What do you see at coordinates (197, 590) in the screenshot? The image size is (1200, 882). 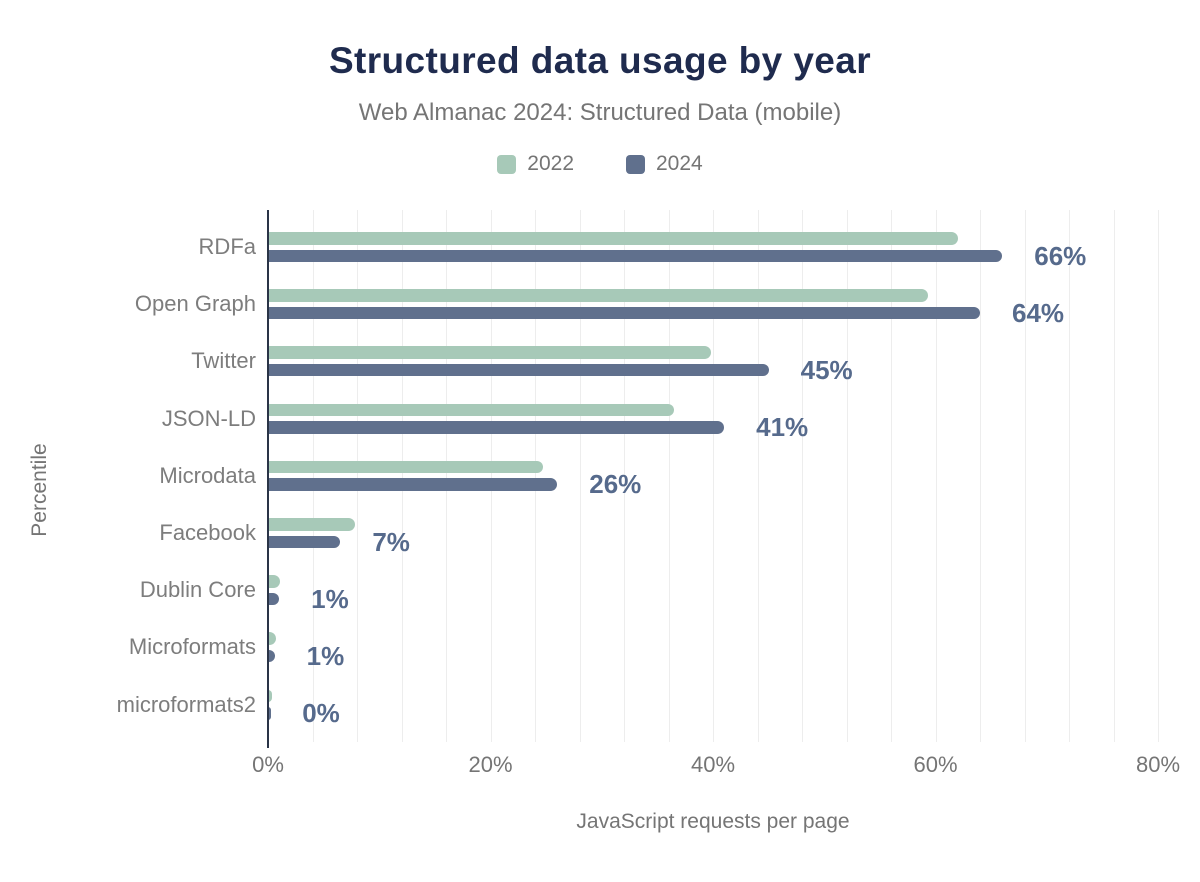 I see `category-label: Dublin Core` at bounding box center [197, 590].